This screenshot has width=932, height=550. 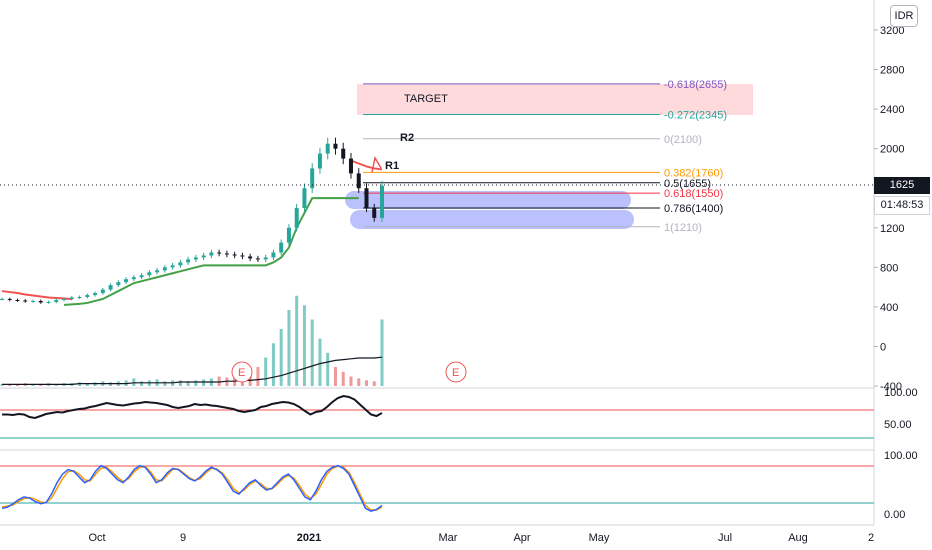 I want to click on r1-label: R1, so click(x=392, y=166).